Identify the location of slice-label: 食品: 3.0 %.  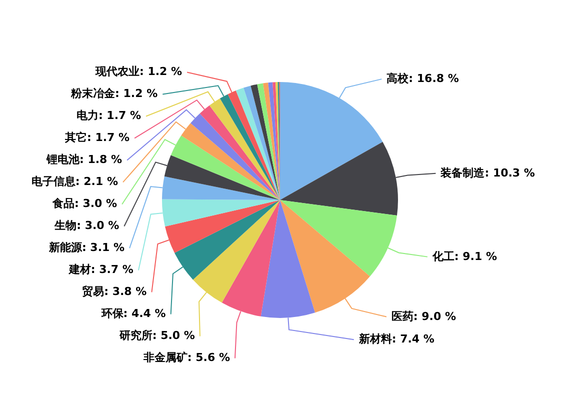
(84, 203).